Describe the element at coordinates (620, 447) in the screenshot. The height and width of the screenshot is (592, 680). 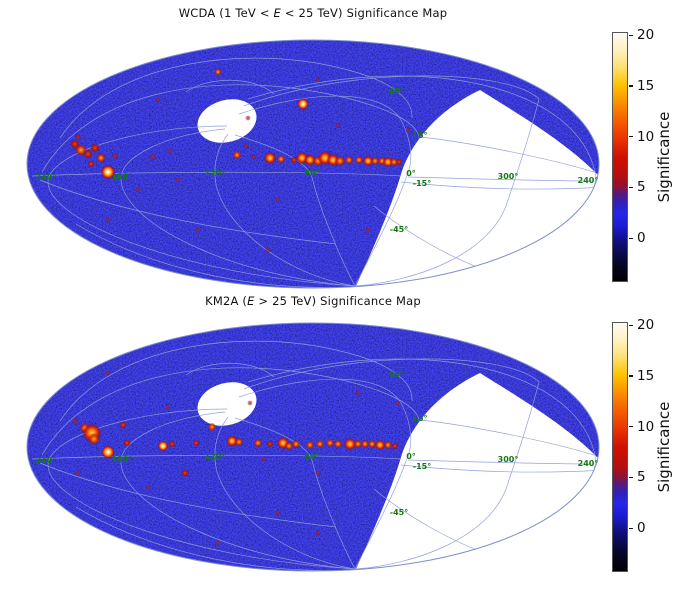
I see `colorbar-km2a-gradient` at that location.